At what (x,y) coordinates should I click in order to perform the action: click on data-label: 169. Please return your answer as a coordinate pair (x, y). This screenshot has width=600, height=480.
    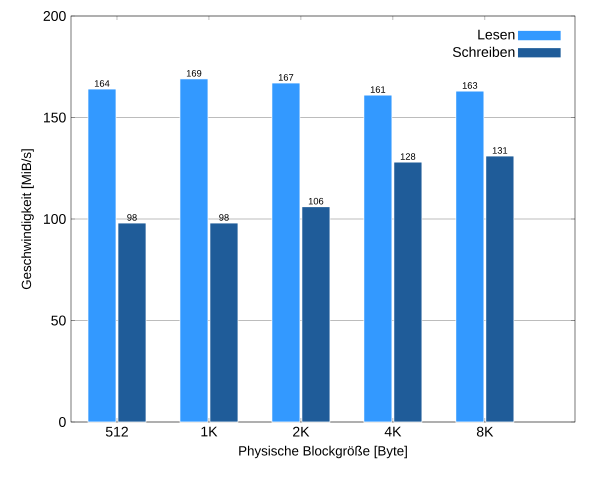
    Looking at the image, I should click on (194, 73).